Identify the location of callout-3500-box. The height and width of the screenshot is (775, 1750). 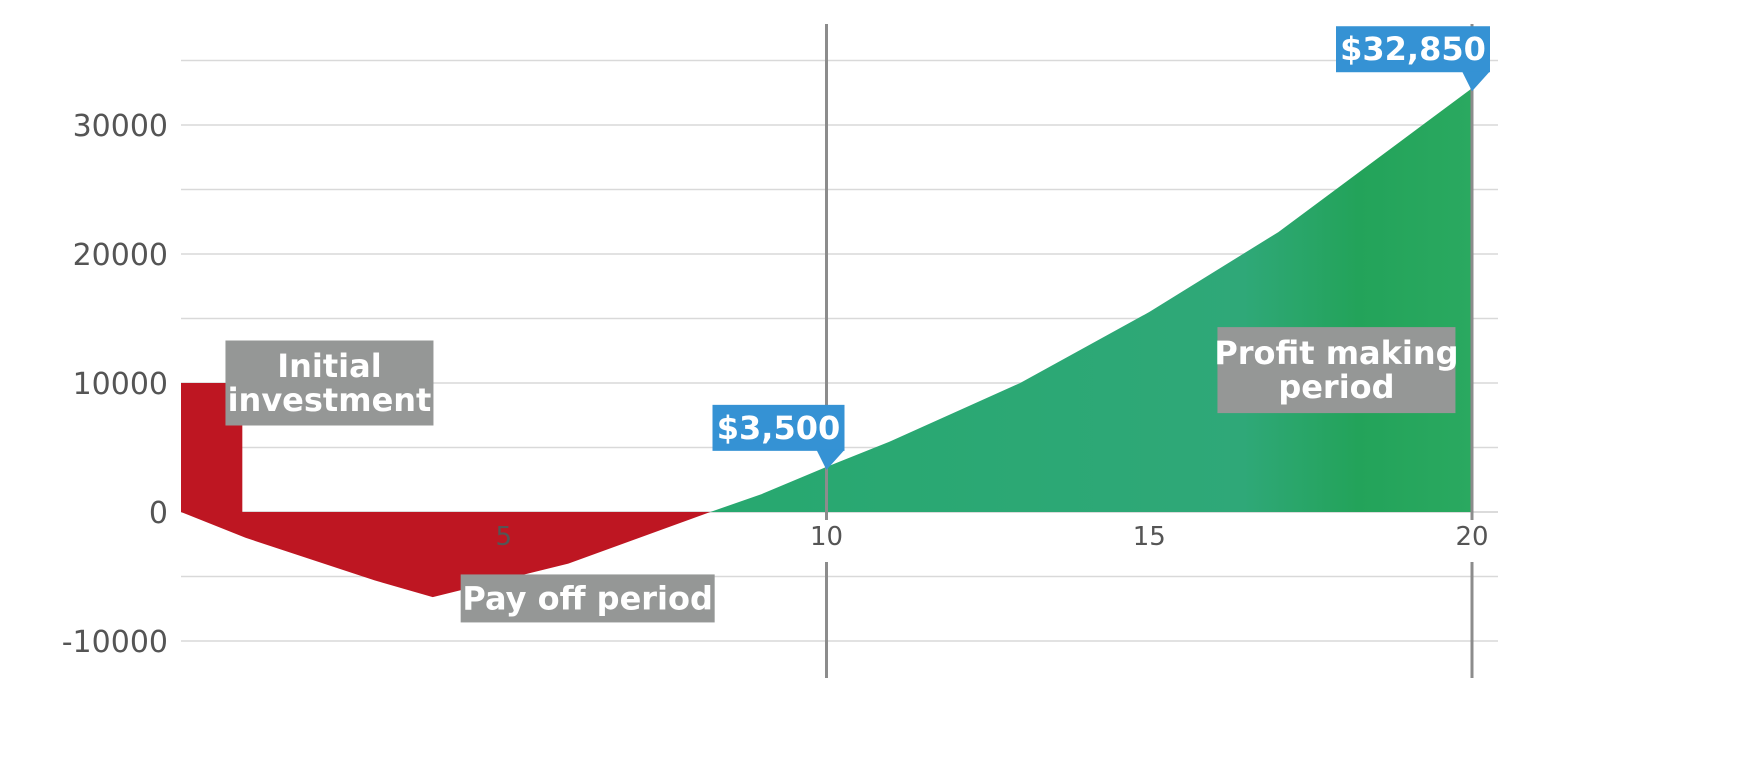
(778, 427).